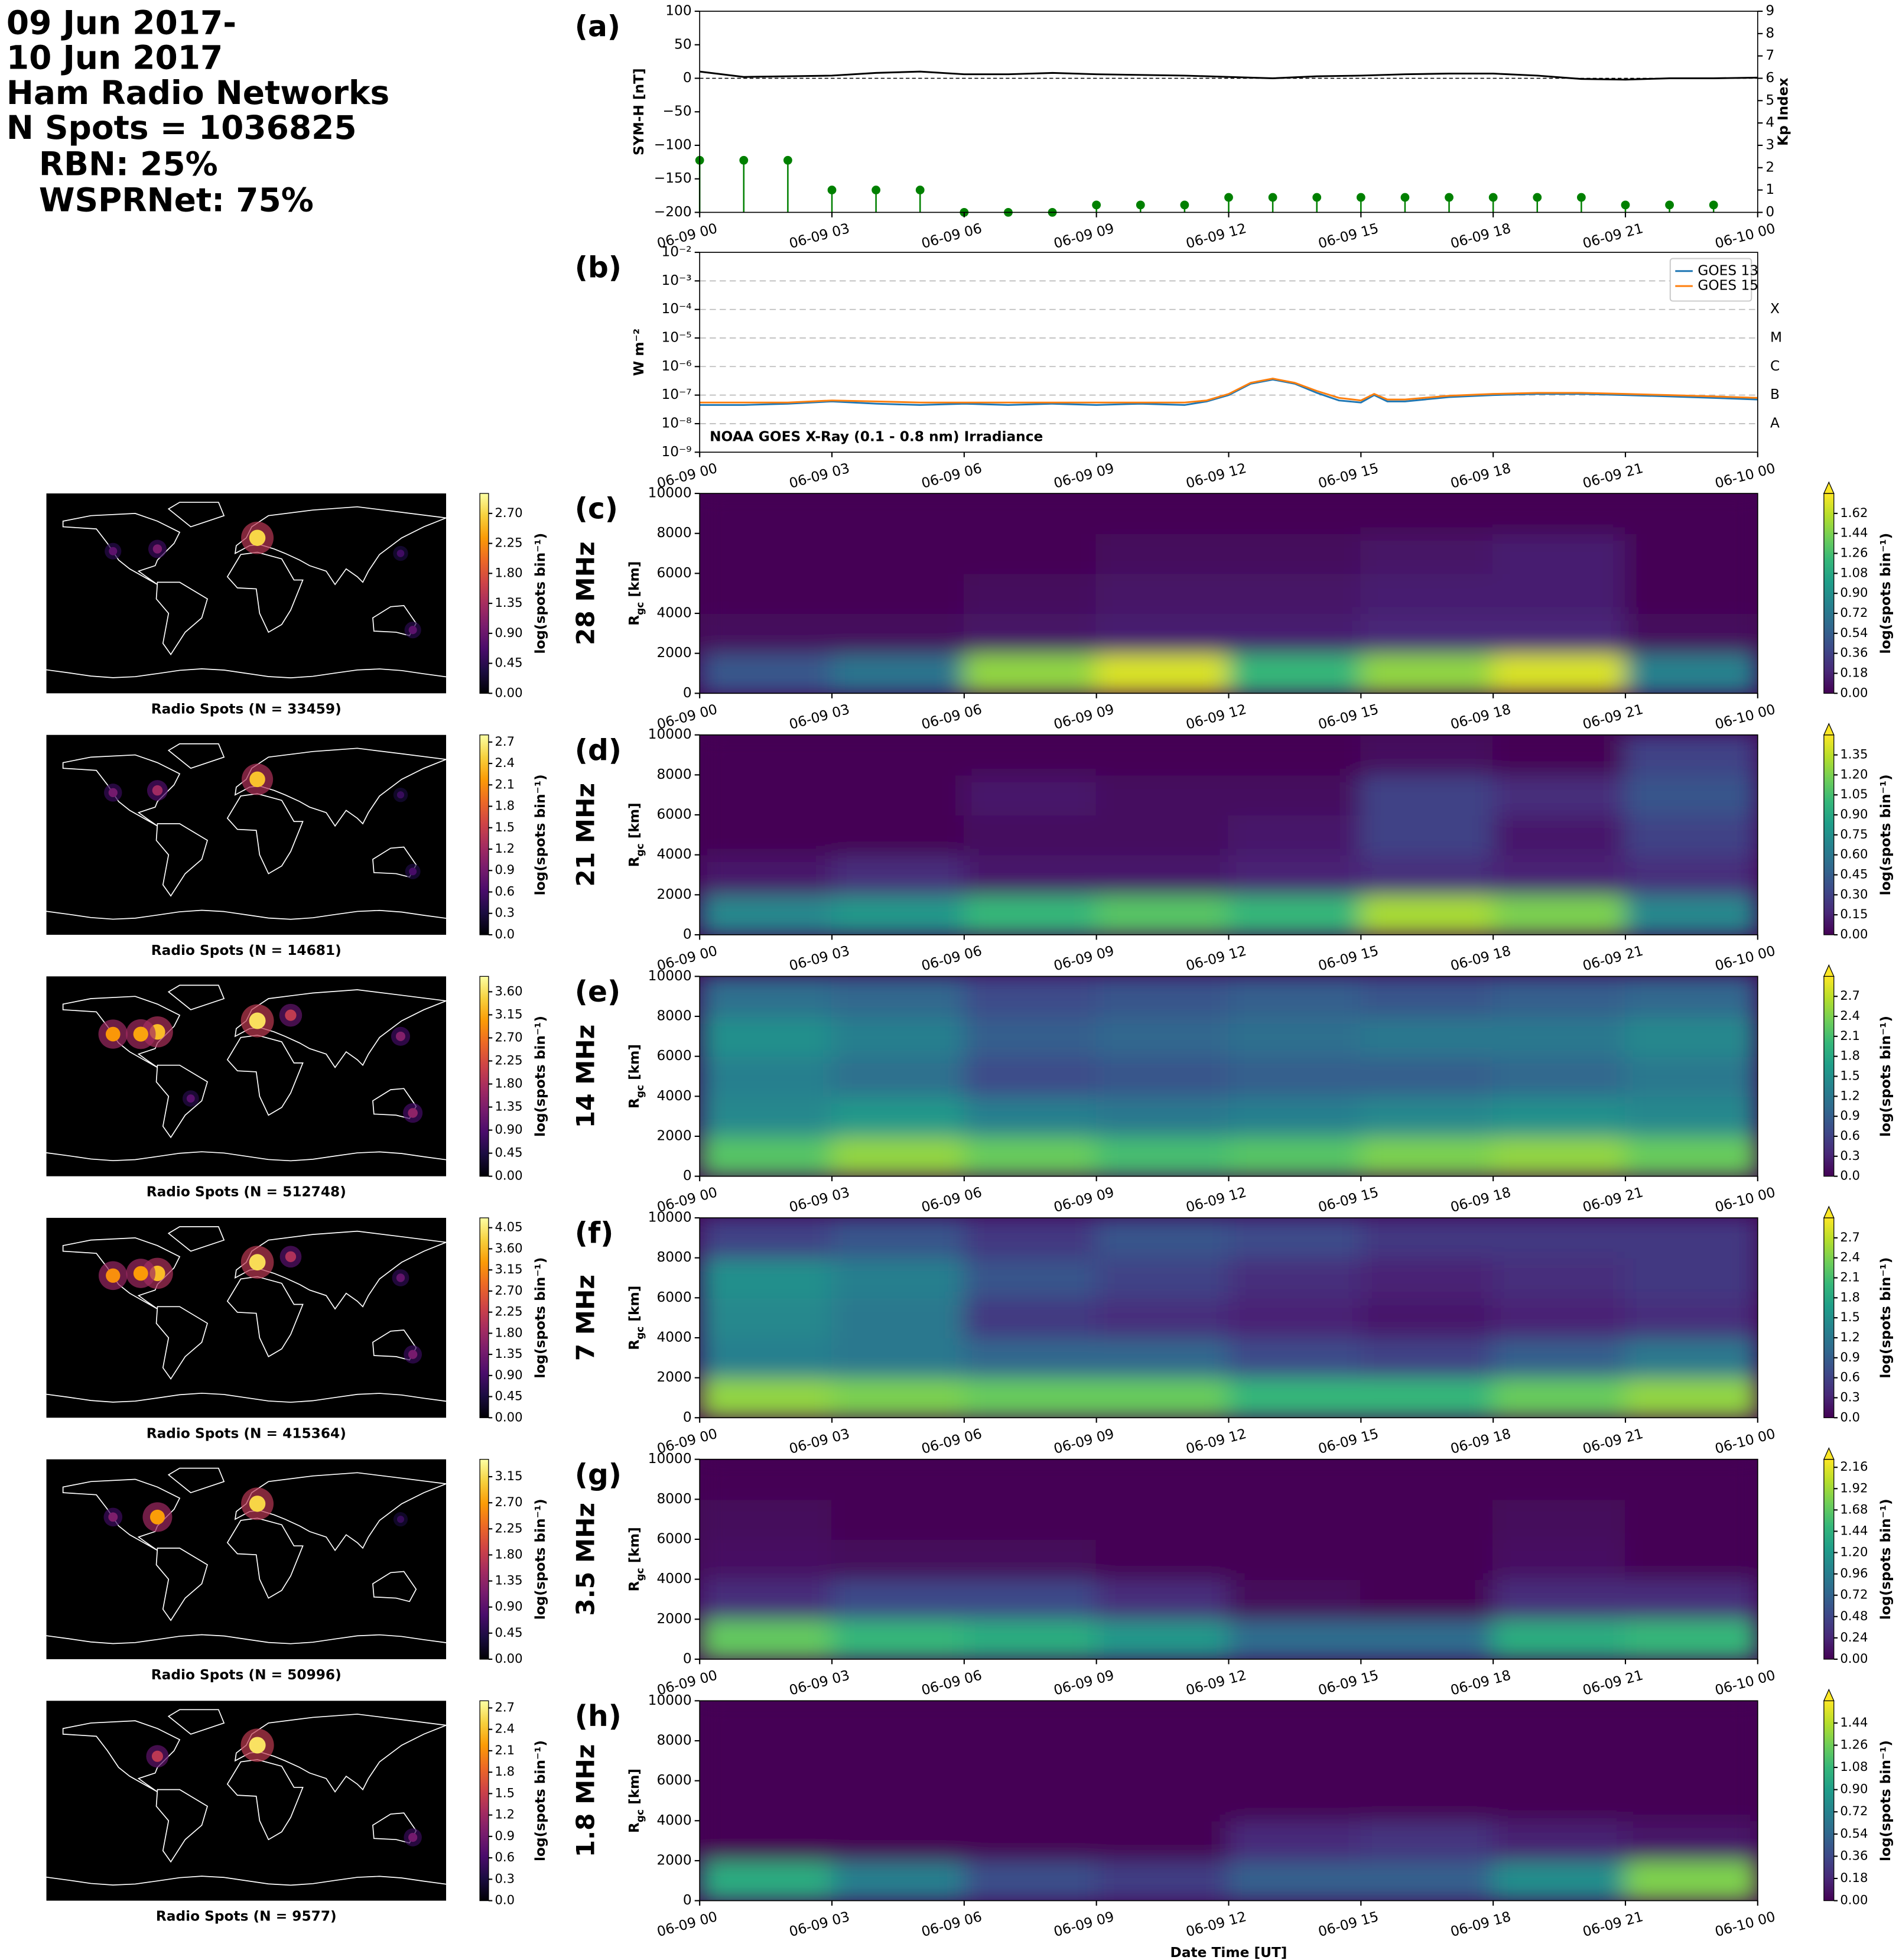  I want to click on y-tick-label: −50, so click(677, 111).